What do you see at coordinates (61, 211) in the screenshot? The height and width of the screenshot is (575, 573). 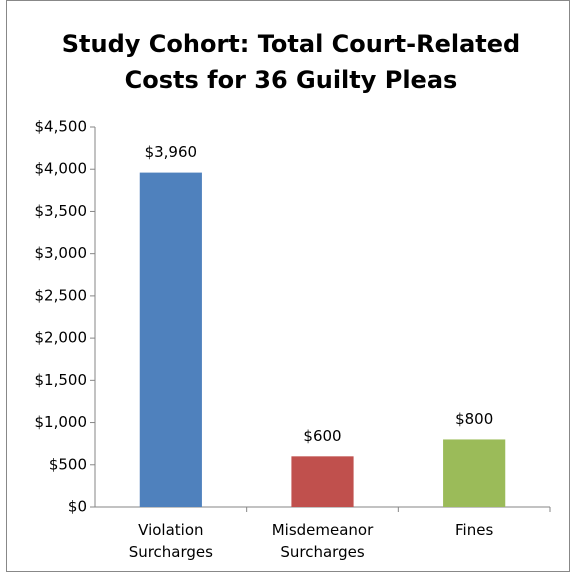 I see `y-tick-label: $3,500` at bounding box center [61, 211].